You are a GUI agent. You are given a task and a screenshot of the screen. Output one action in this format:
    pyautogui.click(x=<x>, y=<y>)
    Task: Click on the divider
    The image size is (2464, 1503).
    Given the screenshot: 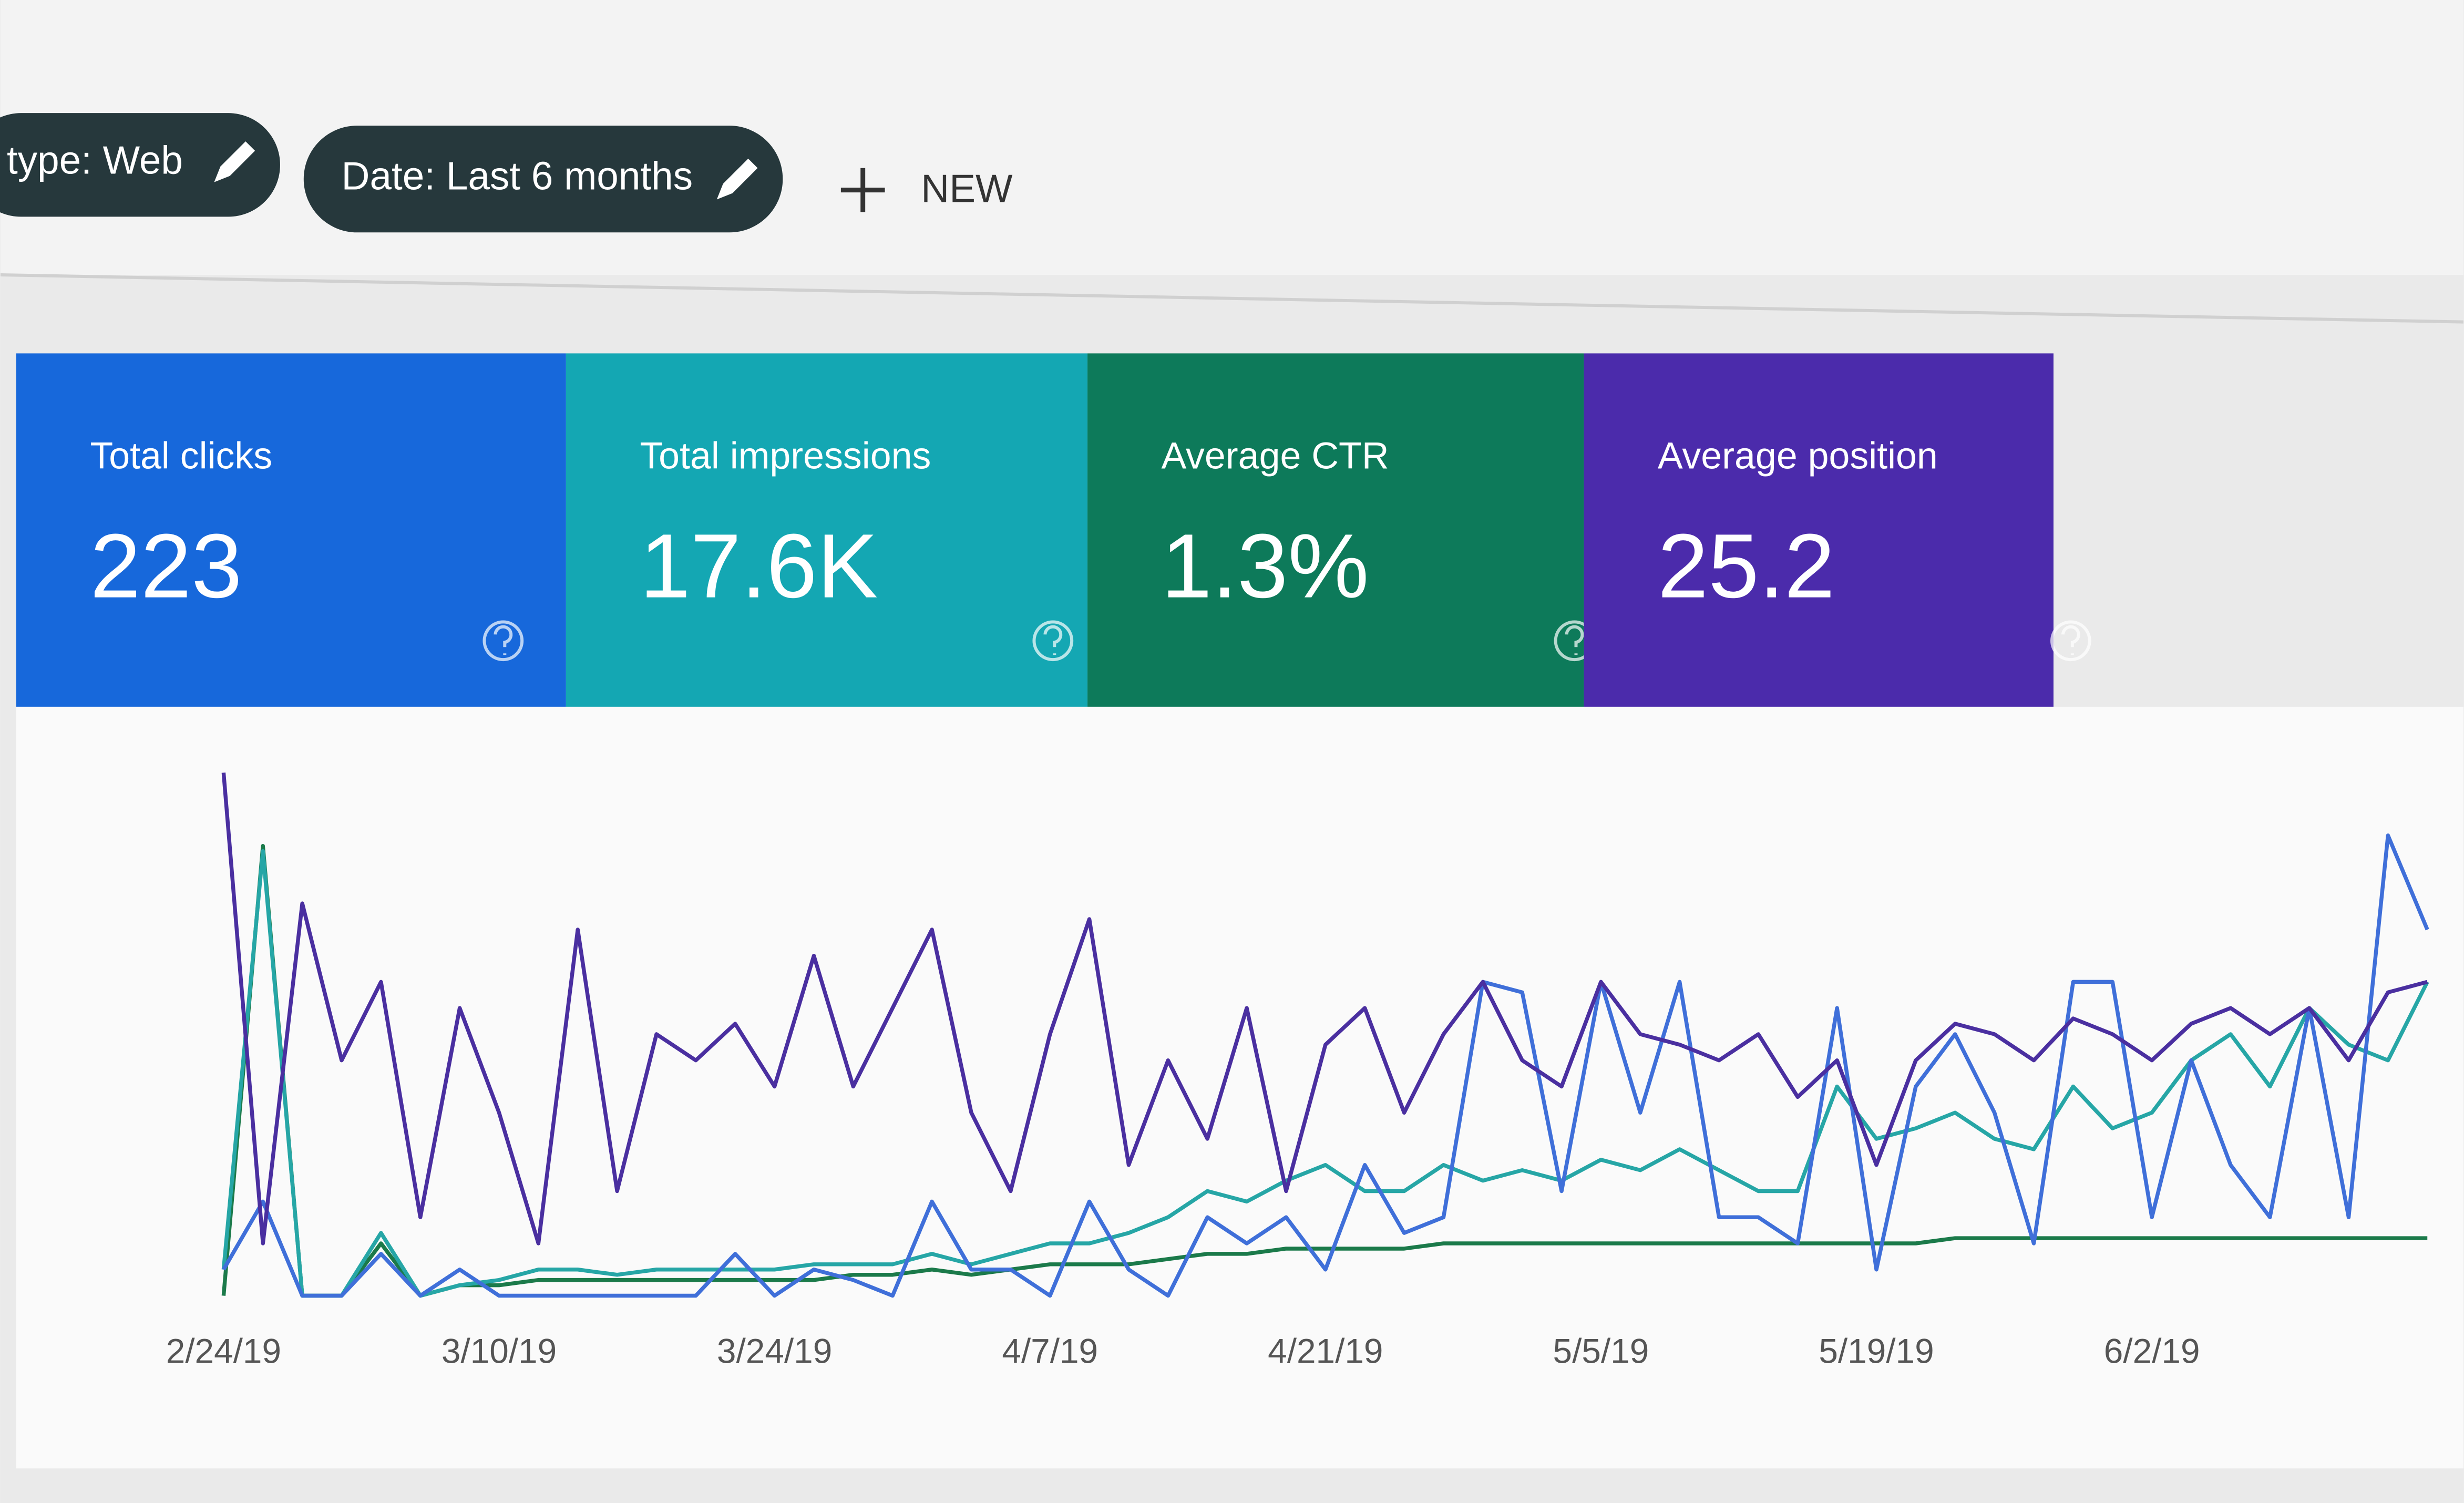 What is the action you would take?
    pyautogui.click(x=1232, y=298)
    